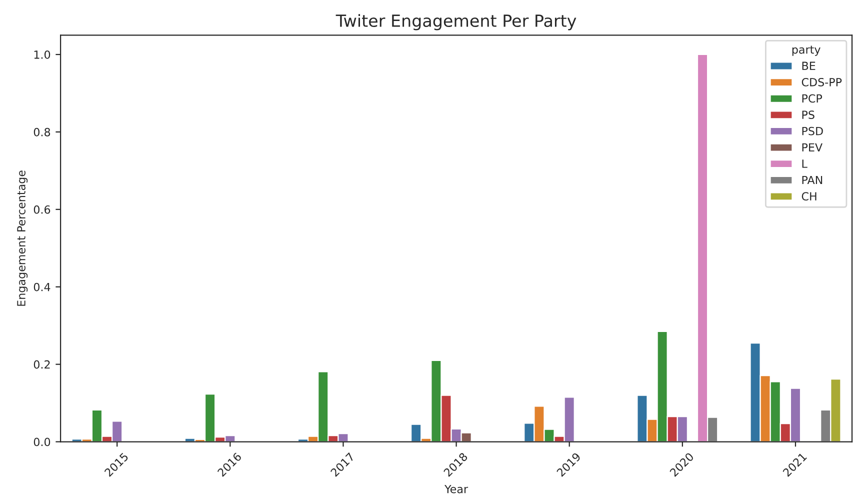 The height and width of the screenshot is (502, 865). Describe the element at coordinates (42, 209) in the screenshot. I see `y-tick-label: 0.6` at that location.